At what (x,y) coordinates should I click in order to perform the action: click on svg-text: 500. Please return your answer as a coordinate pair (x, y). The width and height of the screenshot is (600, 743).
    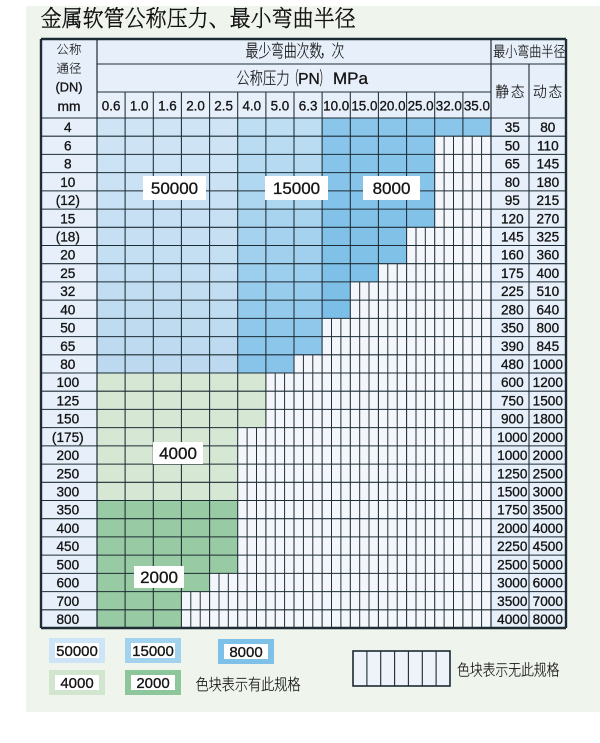
    Looking at the image, I should click on (67, 564).